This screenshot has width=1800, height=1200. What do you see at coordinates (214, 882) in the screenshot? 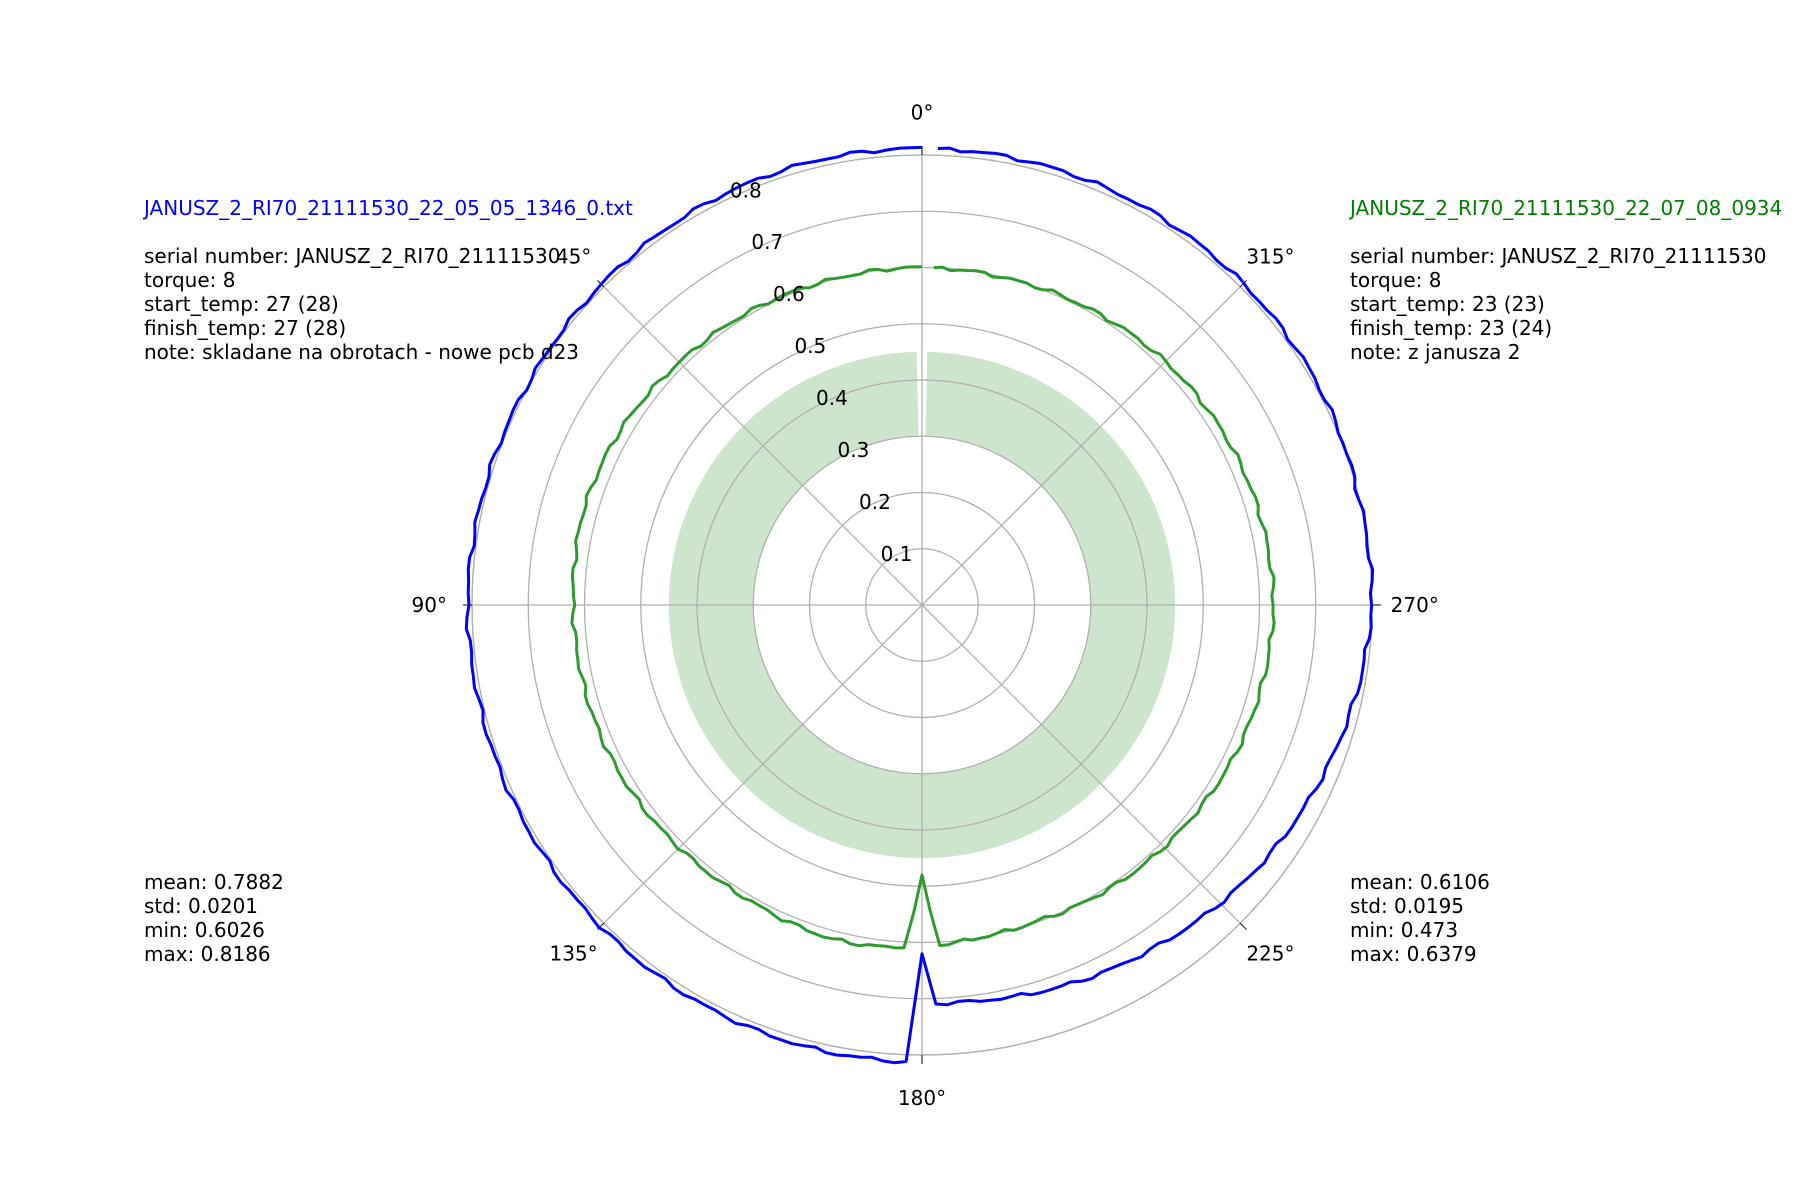
I see `left-mean: mean: 0.7882` at bounding box center [214, 882].